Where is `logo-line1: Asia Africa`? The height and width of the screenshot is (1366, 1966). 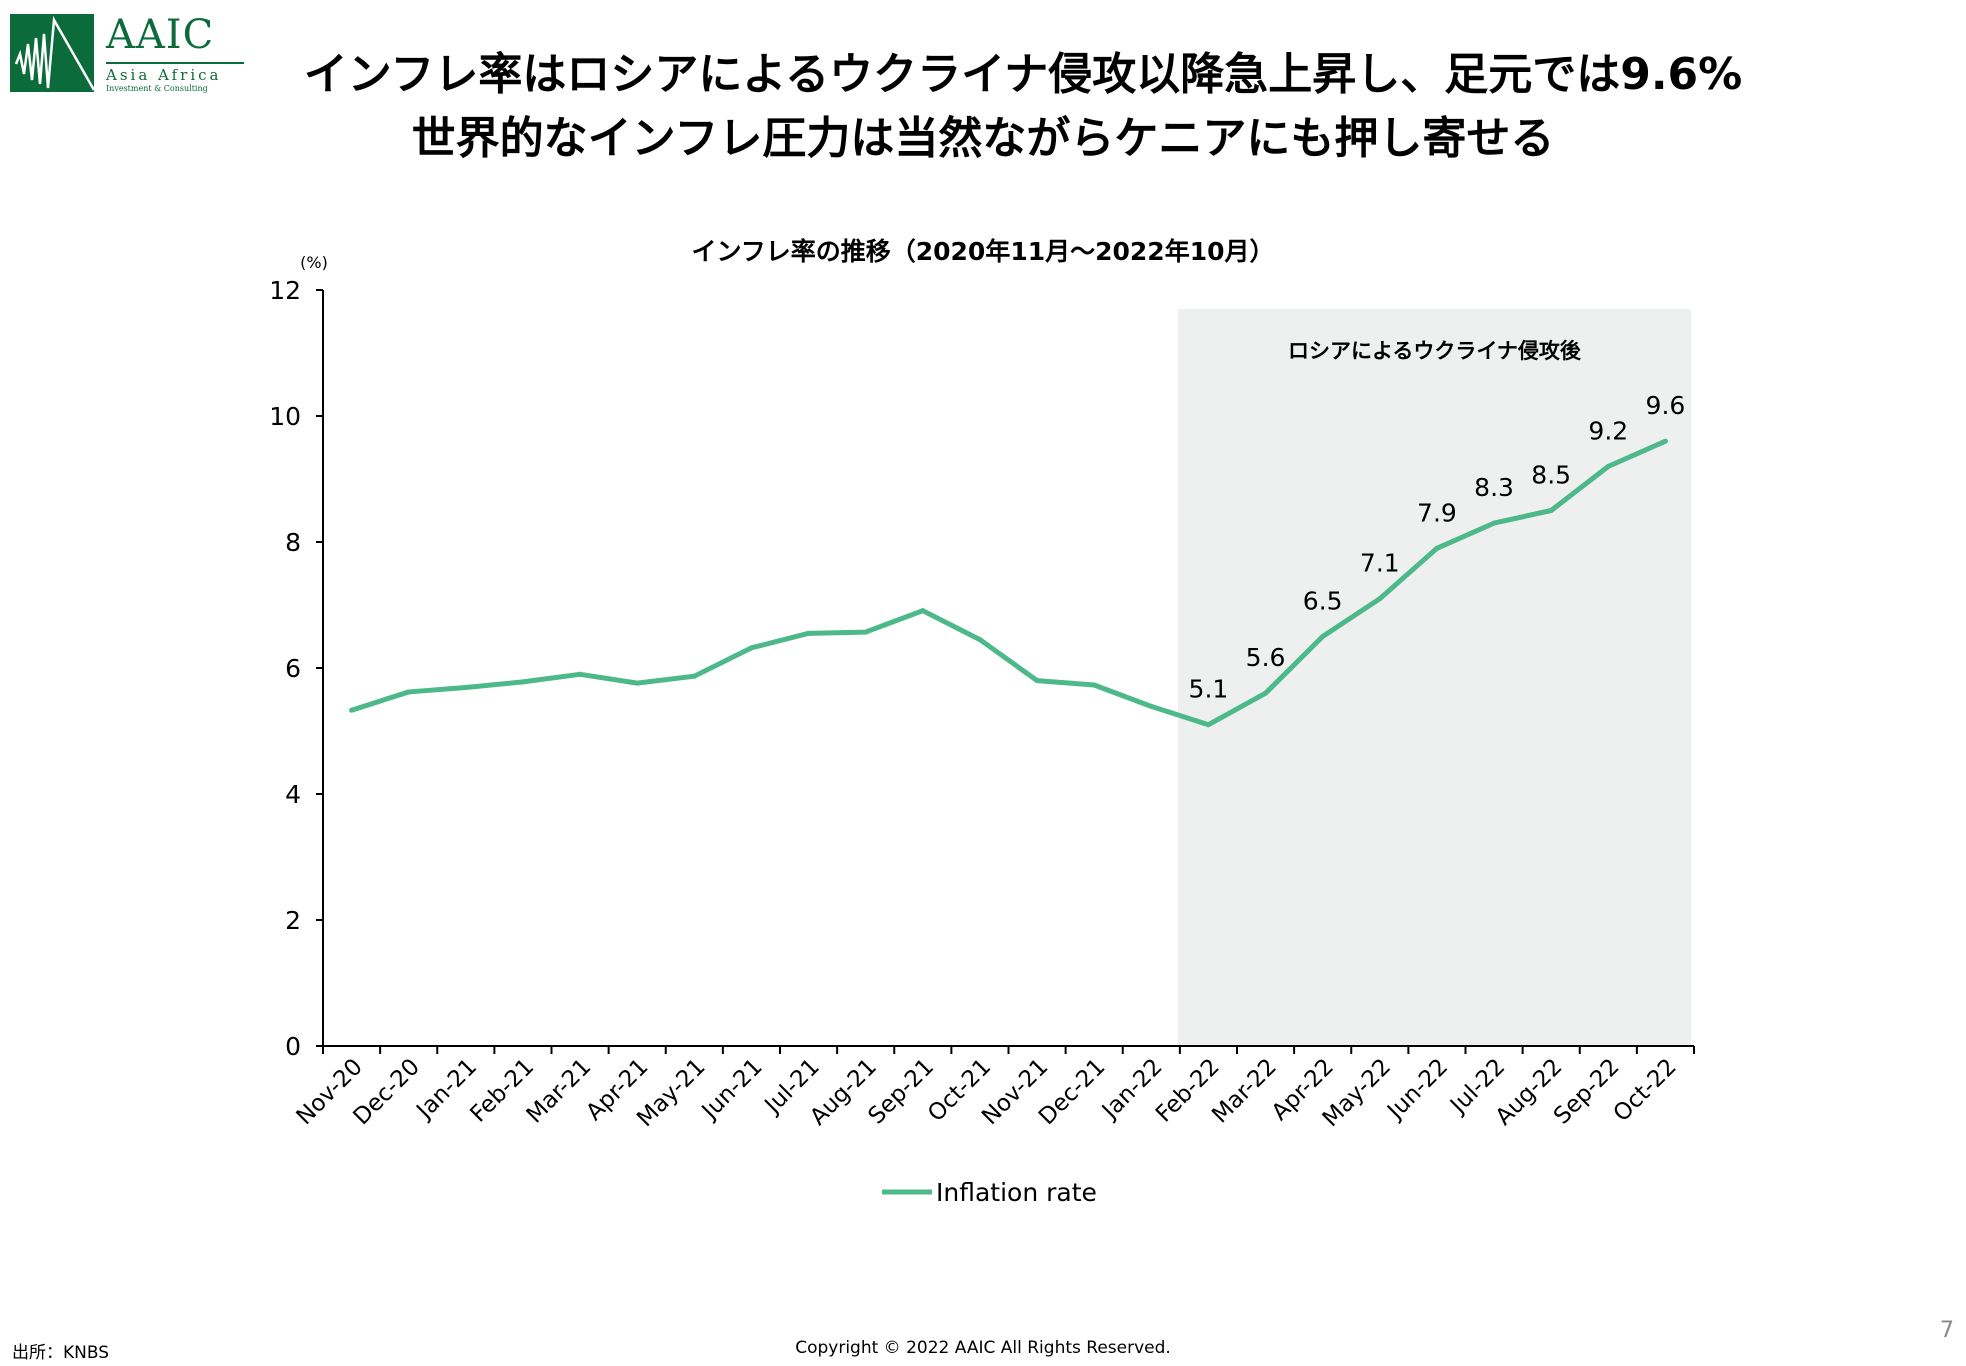 logo-line1: Asia Africa is located at coordinates (164, 75).